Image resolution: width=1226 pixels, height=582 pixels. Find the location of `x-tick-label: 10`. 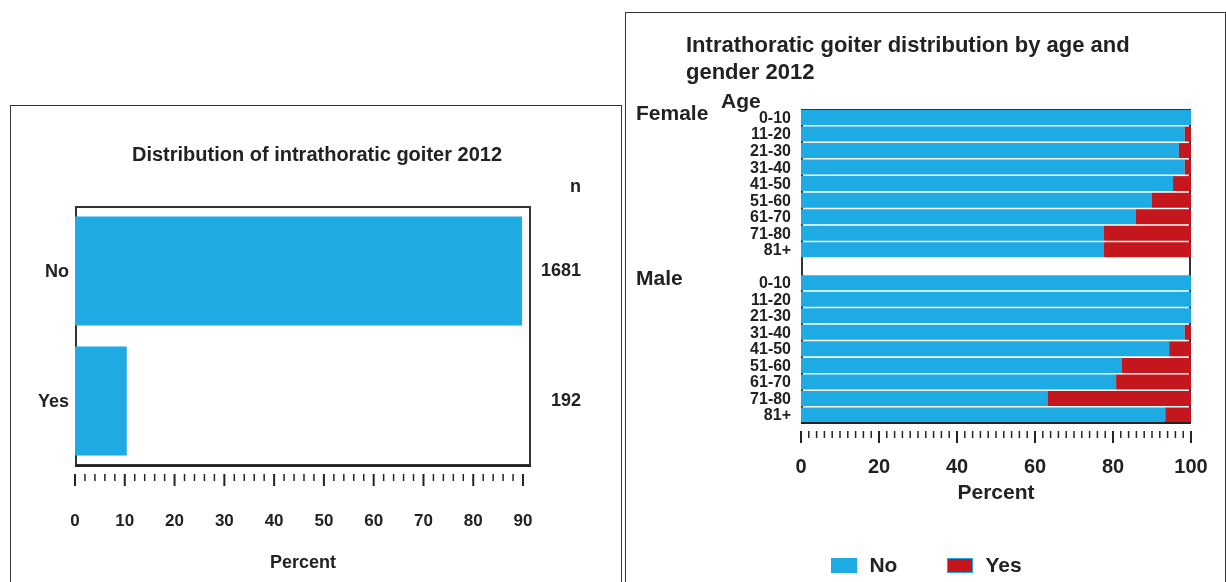

x-tick-label: 10 is located at coordinates (125, 520).